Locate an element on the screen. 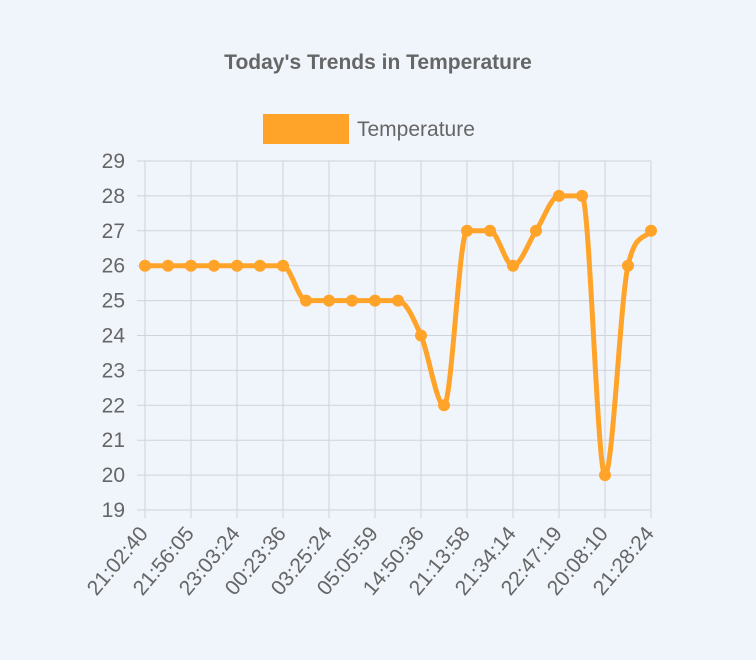 The image size is (756, 660). y-tick-label: 25 is located at coordinates (113, 301).